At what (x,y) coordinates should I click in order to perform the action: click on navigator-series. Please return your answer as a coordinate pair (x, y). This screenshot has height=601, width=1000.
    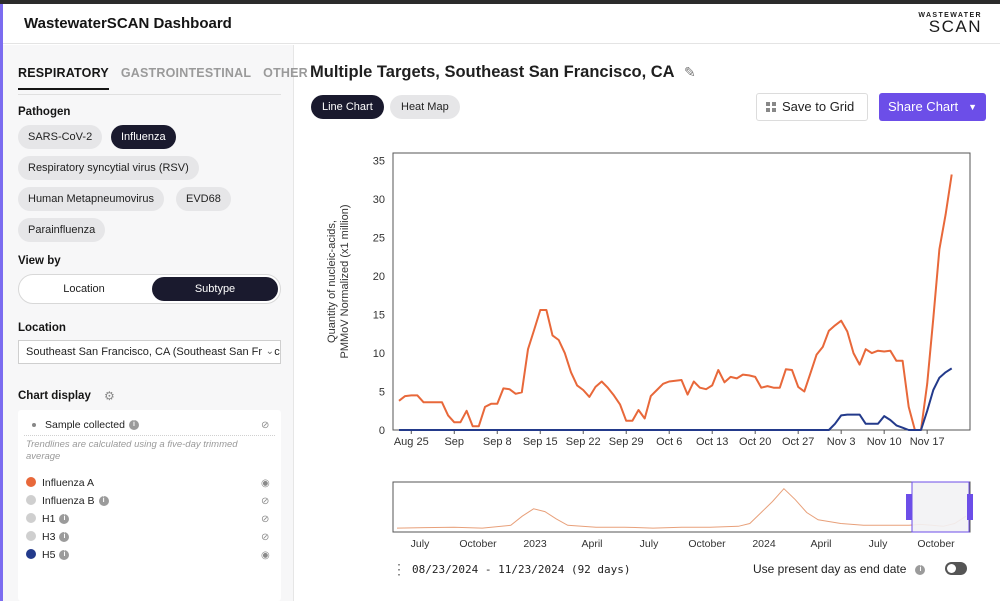
    Looking at the image, I should click on (681, 508).